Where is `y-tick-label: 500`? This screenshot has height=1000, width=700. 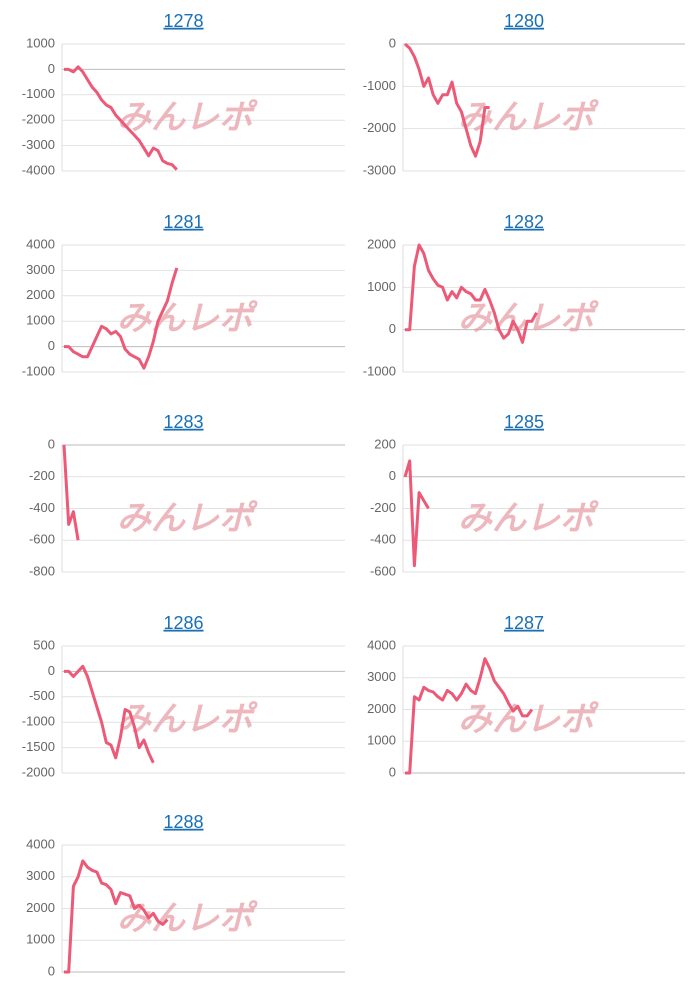
y-tick-label: 500 is located at coordinates (44, 644).